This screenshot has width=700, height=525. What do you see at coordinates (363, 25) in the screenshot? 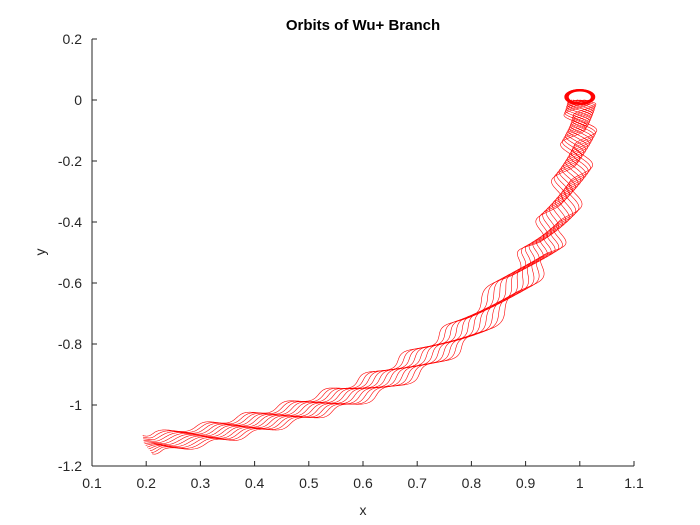
I see `chart-title: Orbits of Wu+ Branch` at bounding box center [363, 25].